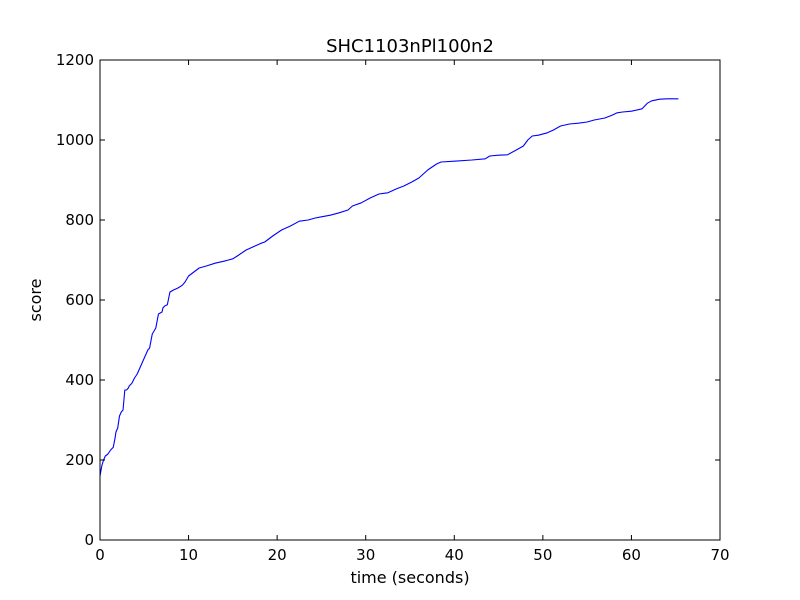 This screenshot has height=600, width=800. What do you see at coordinates (719, 555) in the screenshot?
I see `x-tick-label: 70` at bounding box center [719, 555].